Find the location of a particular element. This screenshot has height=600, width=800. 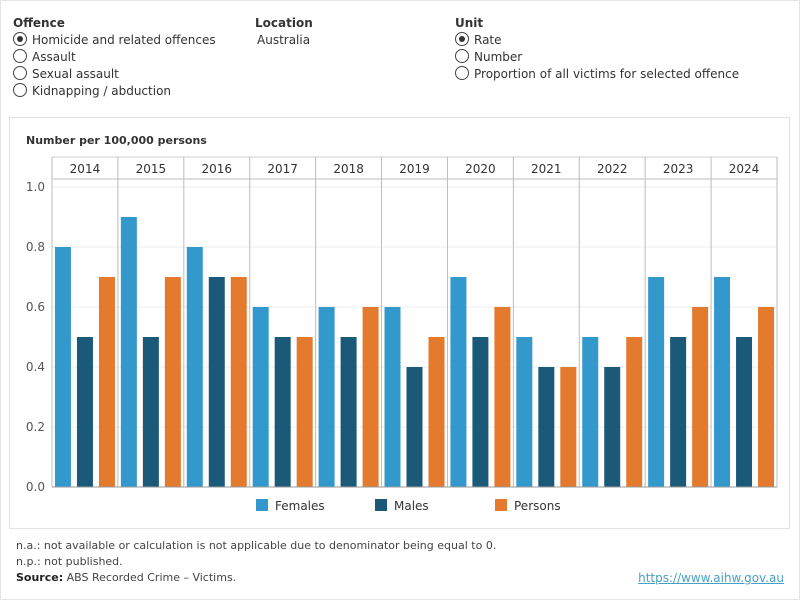

offence-option-sexual-assault: Sexual assault is located at coordinates (66, 74).